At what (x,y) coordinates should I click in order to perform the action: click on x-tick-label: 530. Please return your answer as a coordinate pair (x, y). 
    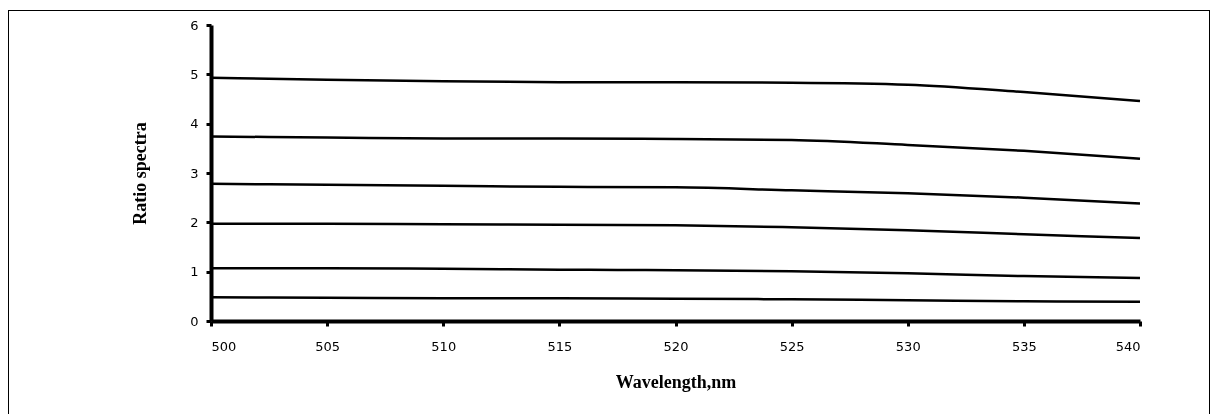
    Looking at the image, I should click on (908, 346).